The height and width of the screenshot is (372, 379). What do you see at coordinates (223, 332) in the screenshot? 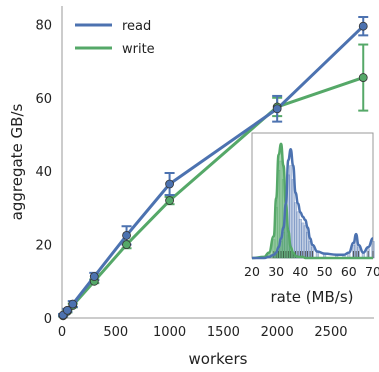
I see `x-tick-label: 1500` at bounding box center [223, 332].